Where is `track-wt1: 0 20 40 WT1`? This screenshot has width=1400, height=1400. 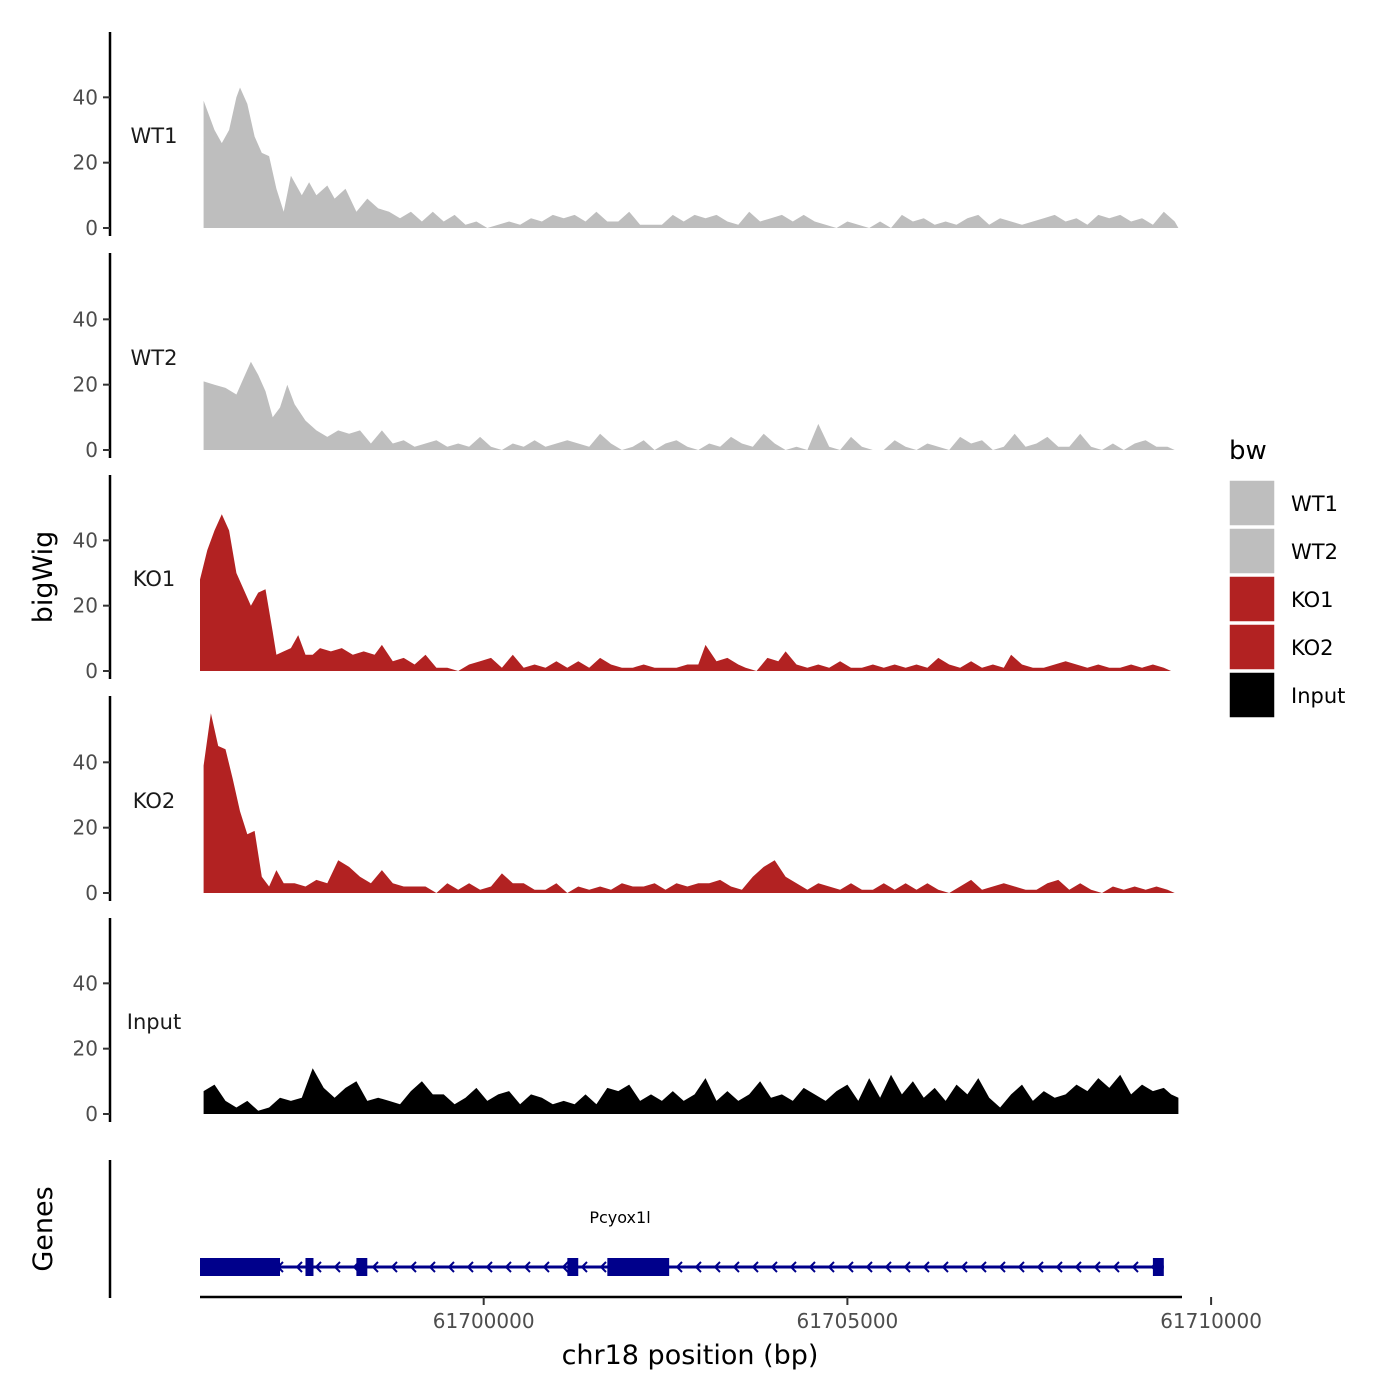
track-wt1: 0 20 40 WT1 is located at coordinates (626, 136).